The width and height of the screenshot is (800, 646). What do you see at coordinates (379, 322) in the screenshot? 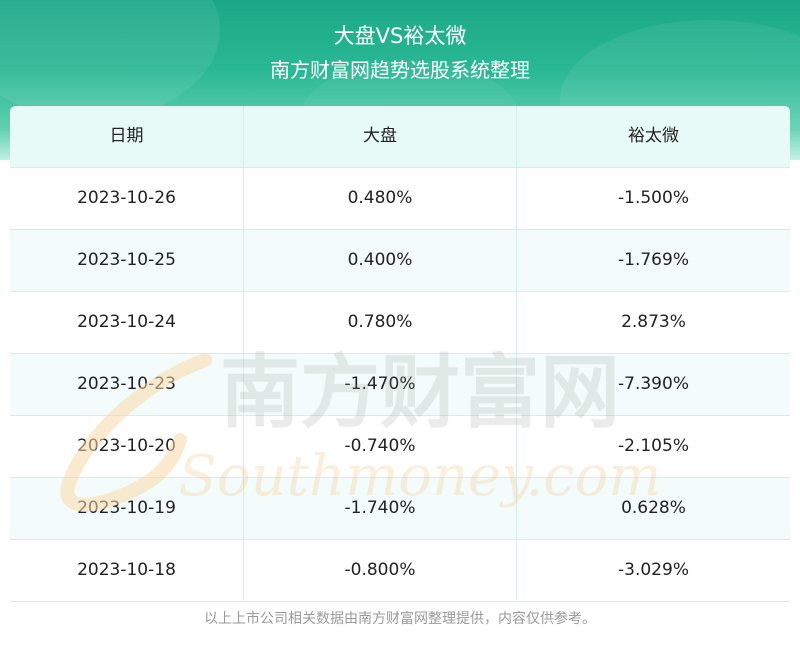
I see `market-change-cell: 0.780%` at bounding box center [379, 322].